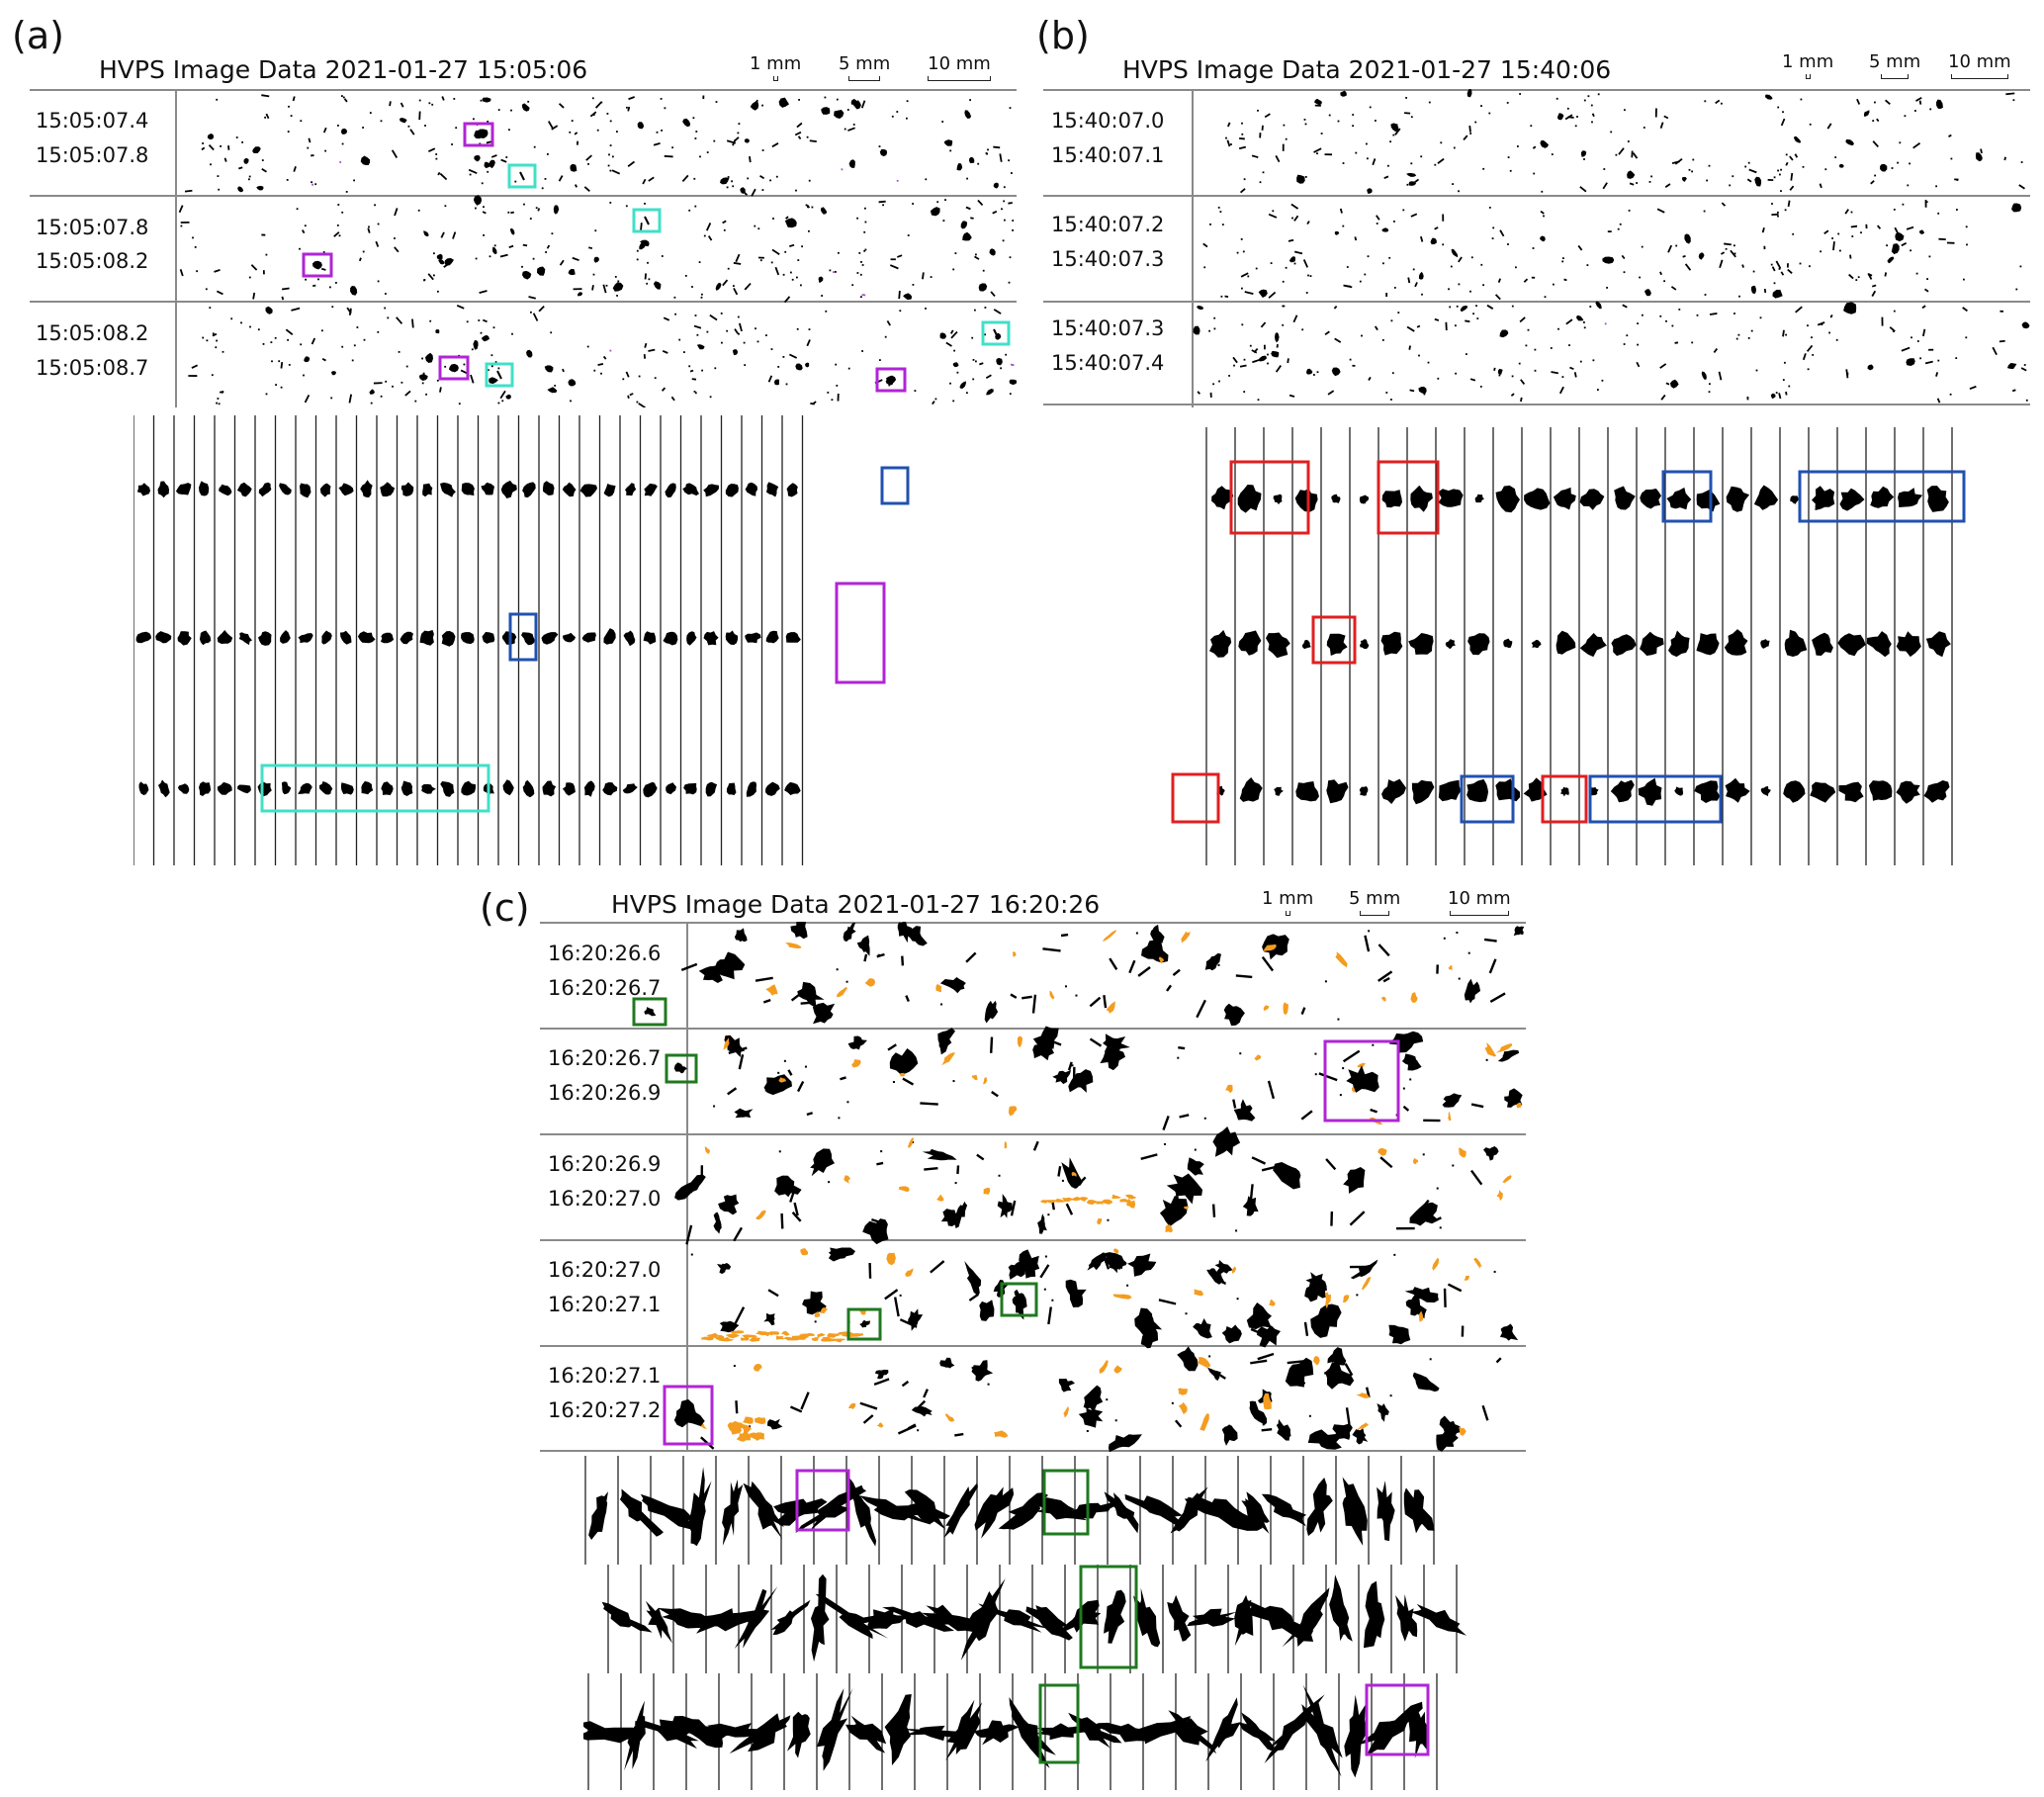 The height and width of the screenshot is (1797, 2044). I want to click on panel-c-letter: (c), so click(505, 908).